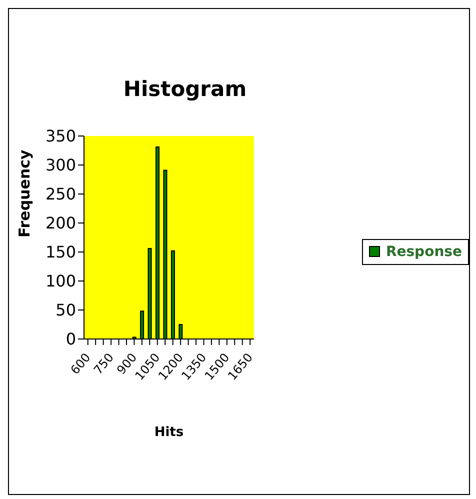 The height and width of the screenshot is (499, 476). Describe the element at coordinates (60, 252) in the screenshot. I see `y-tick-label: 150` at that location.